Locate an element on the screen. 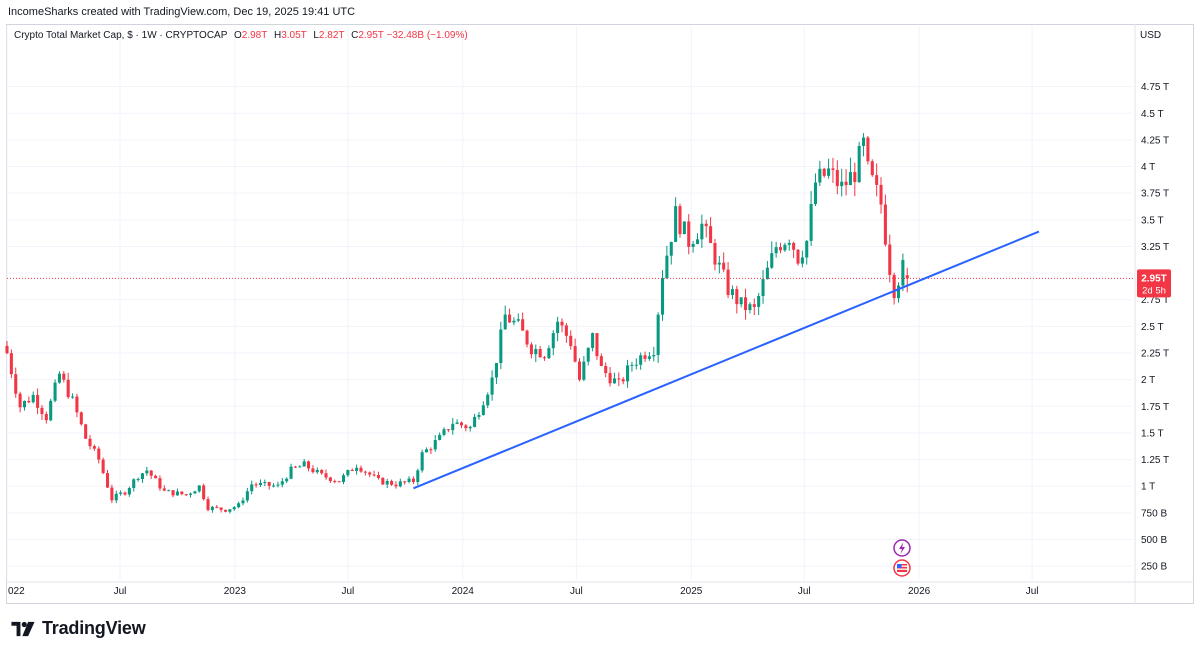 The height and width of the screenshot is (652, 1200). x-tick-label: 2023 is located at coordinates (235, 591).